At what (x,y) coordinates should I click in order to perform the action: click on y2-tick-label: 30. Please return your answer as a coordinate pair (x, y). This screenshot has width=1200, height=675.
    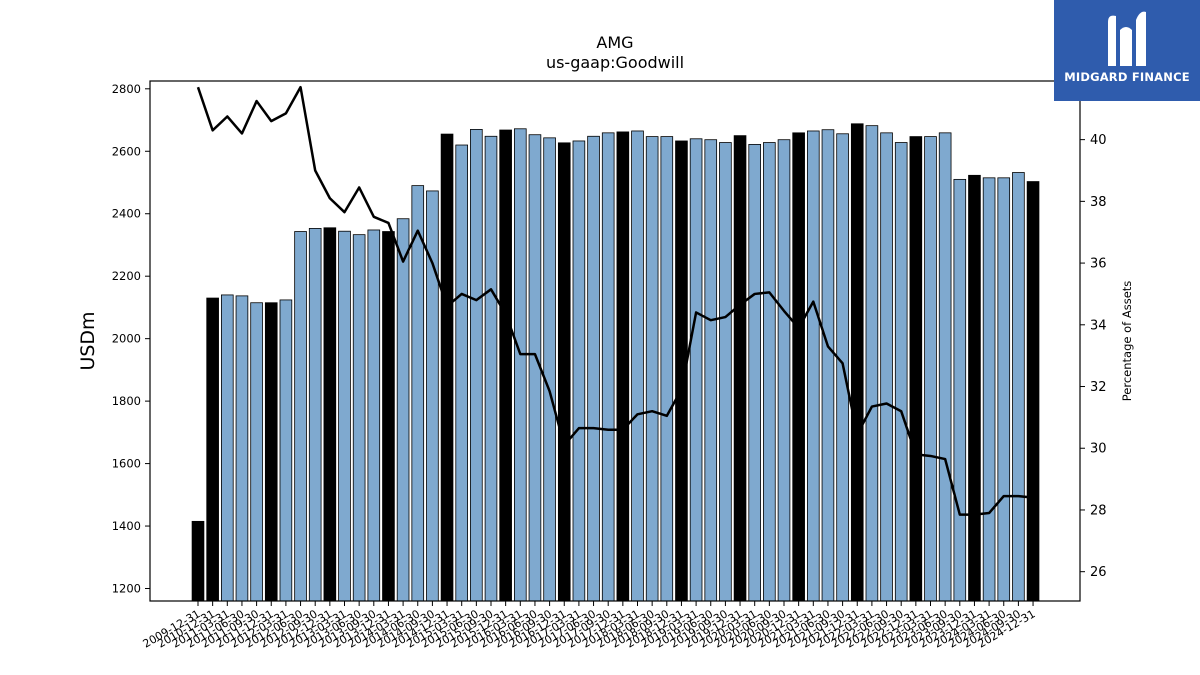
    Looking at the image, I should click on (1098, 449).